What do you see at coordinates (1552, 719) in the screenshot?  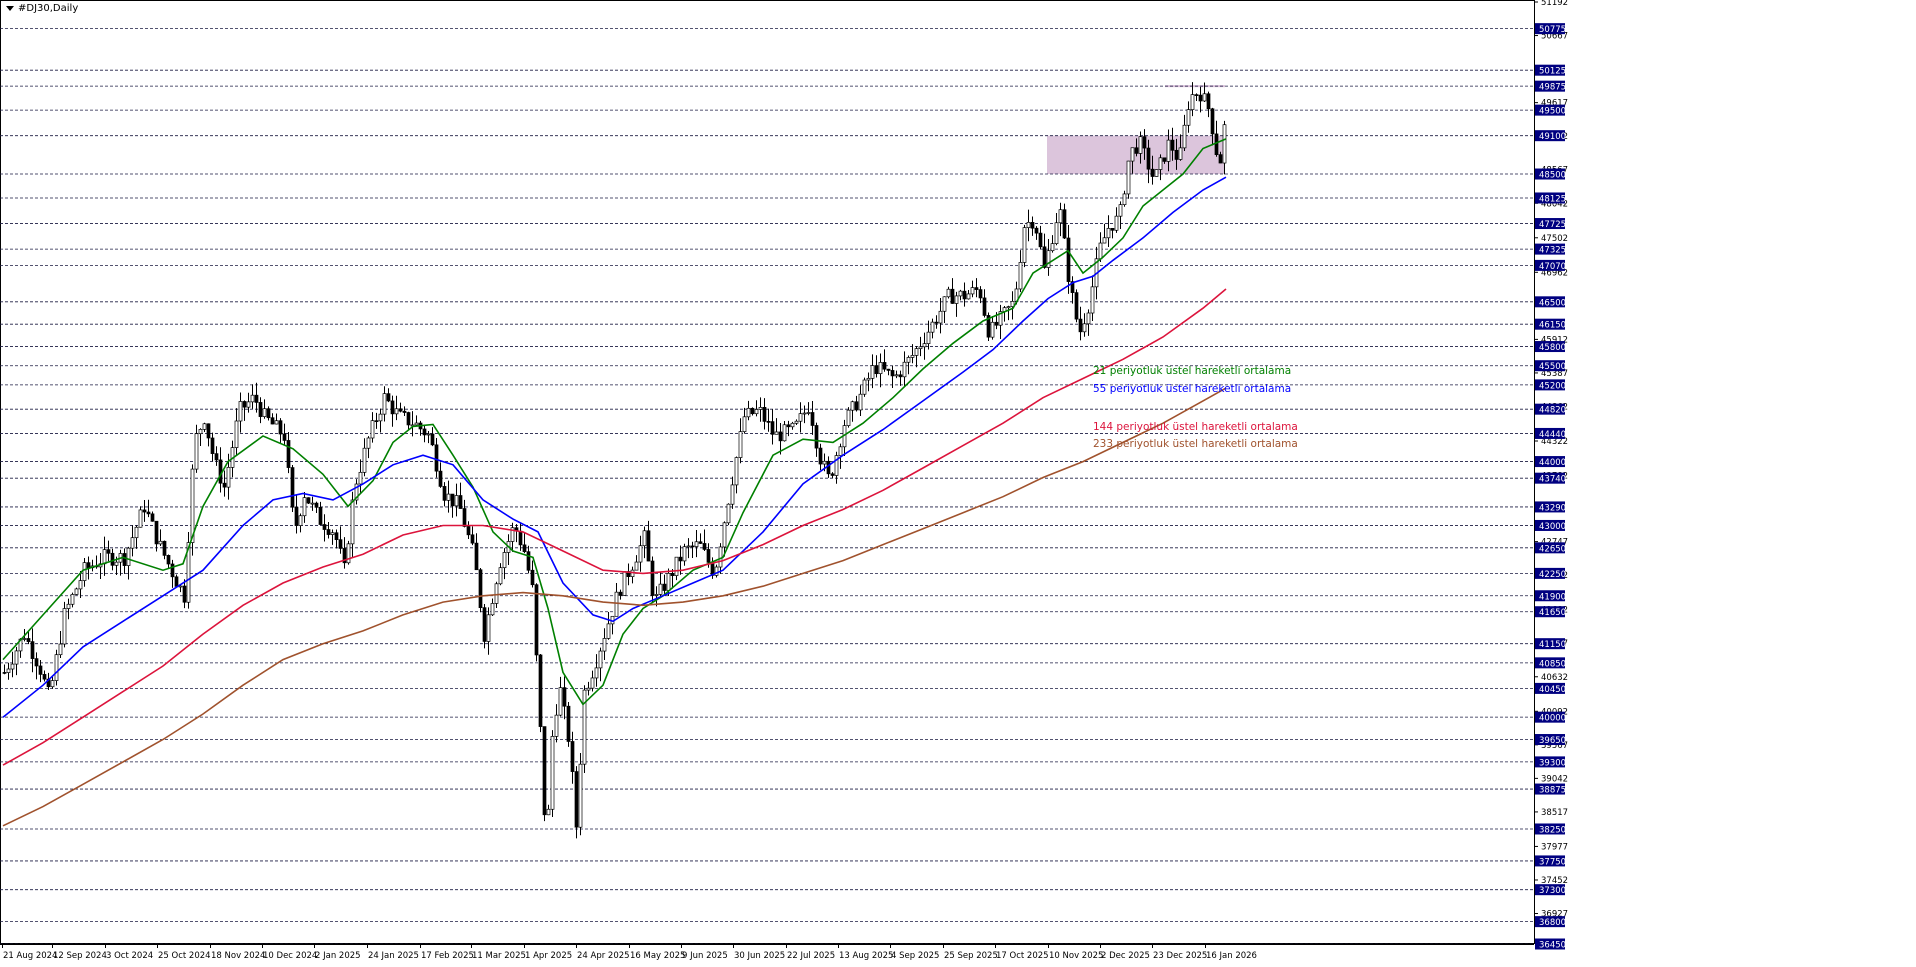 I see `price-level-label: 40000` at bounding box center [1552, 719].